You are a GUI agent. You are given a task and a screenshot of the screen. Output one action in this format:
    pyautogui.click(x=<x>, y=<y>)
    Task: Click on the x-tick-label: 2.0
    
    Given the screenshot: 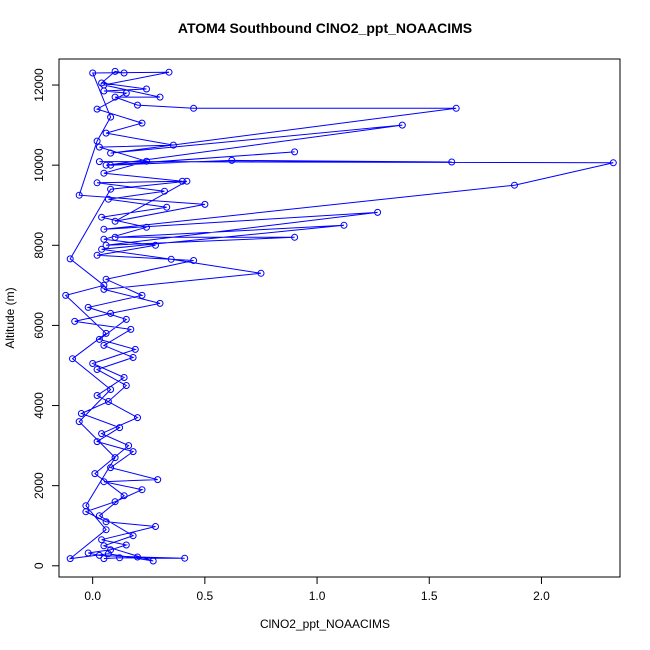 What is the action you would take?
    pyautogui.click(x=541, y=596)
    